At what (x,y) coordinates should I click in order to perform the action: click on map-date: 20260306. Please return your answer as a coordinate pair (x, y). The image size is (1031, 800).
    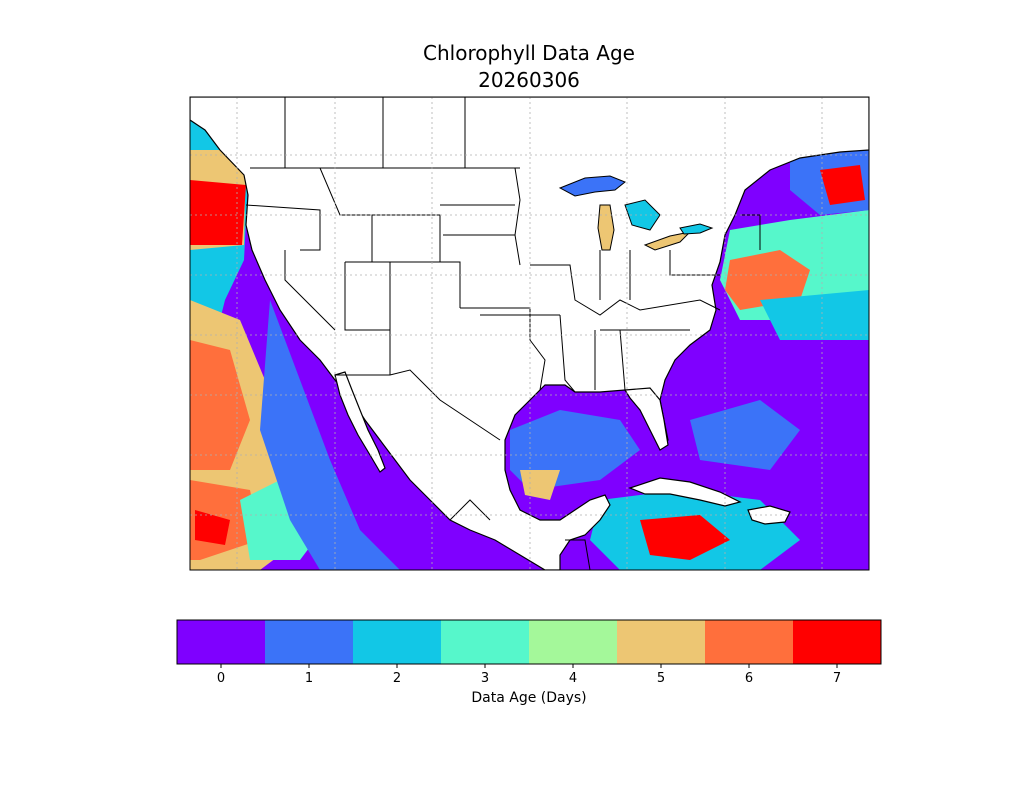
    Looking at the image, I should click on (529, 80).